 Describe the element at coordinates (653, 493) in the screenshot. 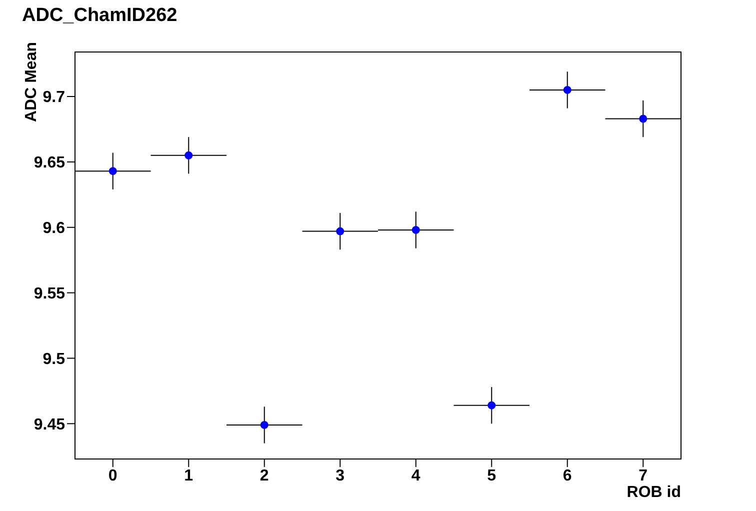

I see `x-axis-title: ROB id` at that location.